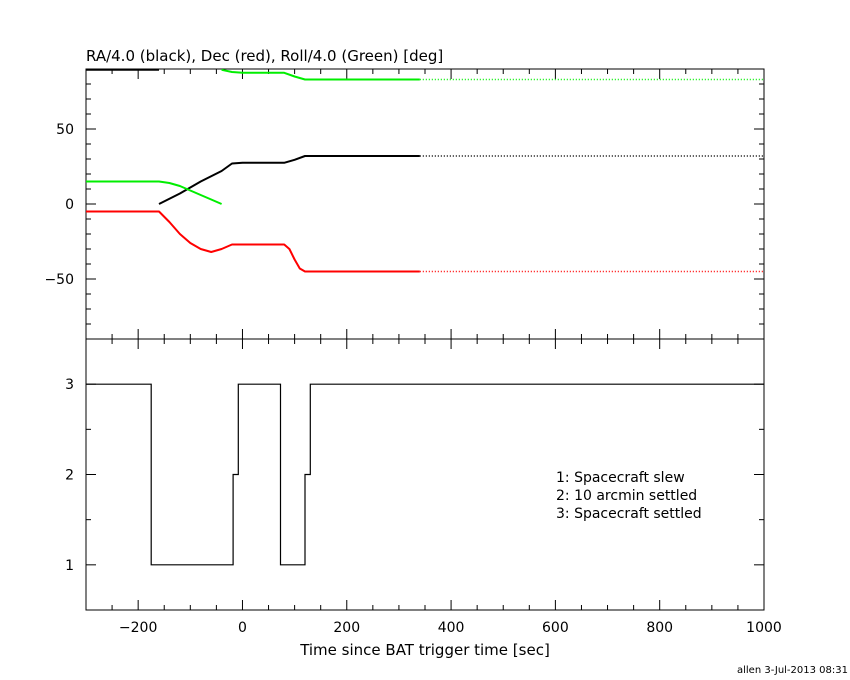 Image resolution: width=850 pixels, height=680 pixels. I want to click on x-tick-label: 600, so click(555, 628).